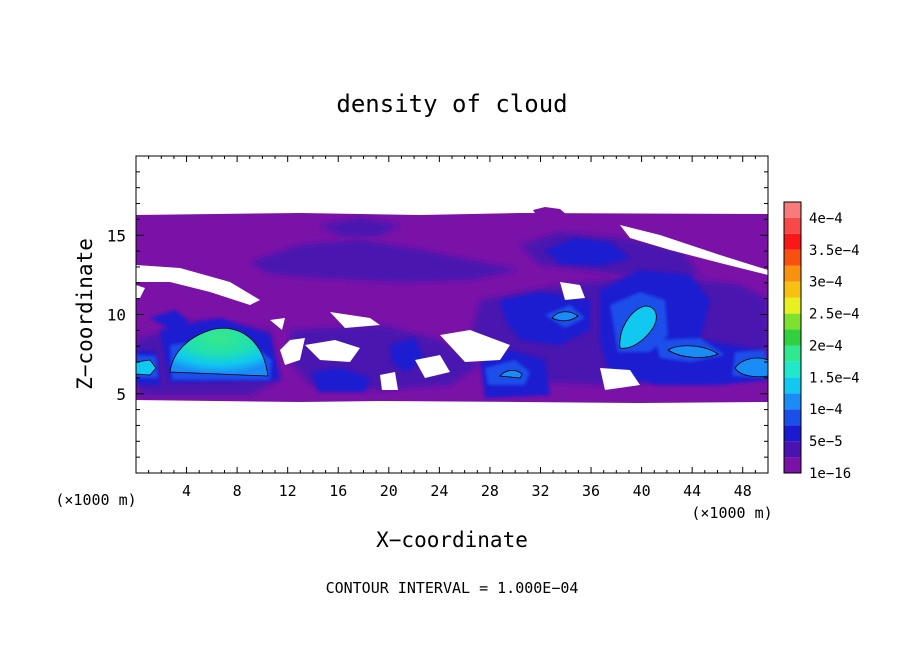 The image size is (904, 654). Describe the element at coordinates (834, 315) in the screenshot. I see `colorbar-tick-label: 2.5e−4` at that location.